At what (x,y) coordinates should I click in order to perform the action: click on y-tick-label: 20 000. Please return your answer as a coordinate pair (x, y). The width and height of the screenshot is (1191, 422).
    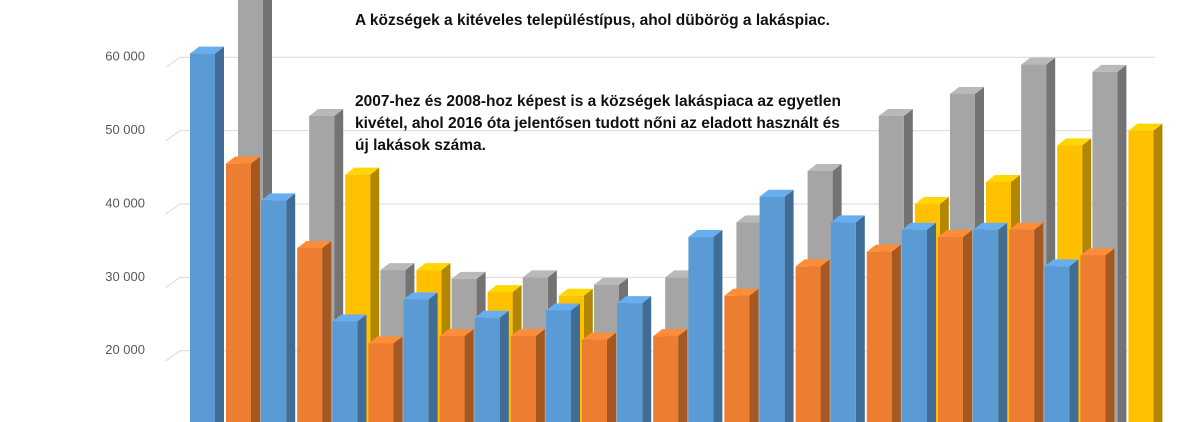
    Looking at the image, I should click on (125, 349).